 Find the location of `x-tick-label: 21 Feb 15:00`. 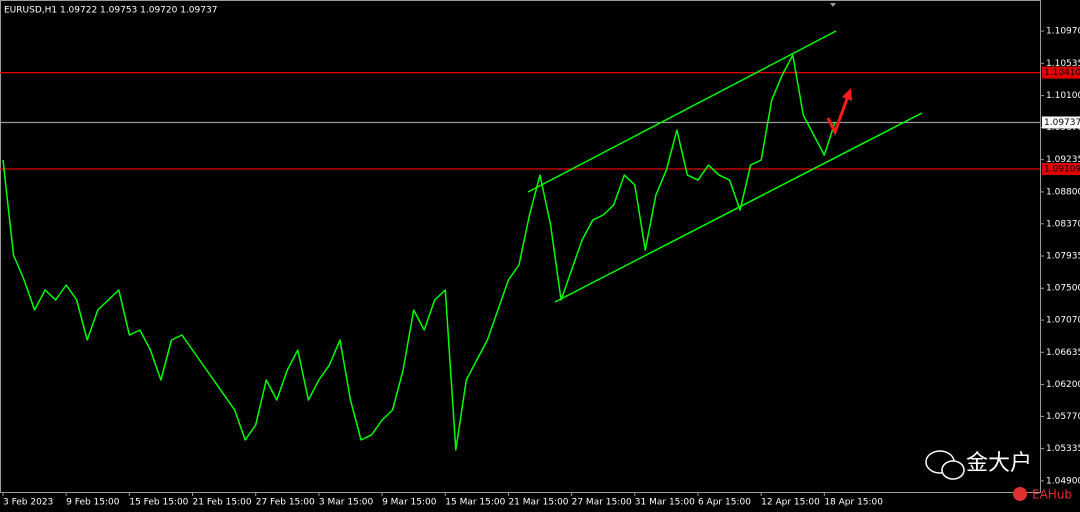

x-tick-label: 21 Feb 15:00 is located at coordinates (222, 503).